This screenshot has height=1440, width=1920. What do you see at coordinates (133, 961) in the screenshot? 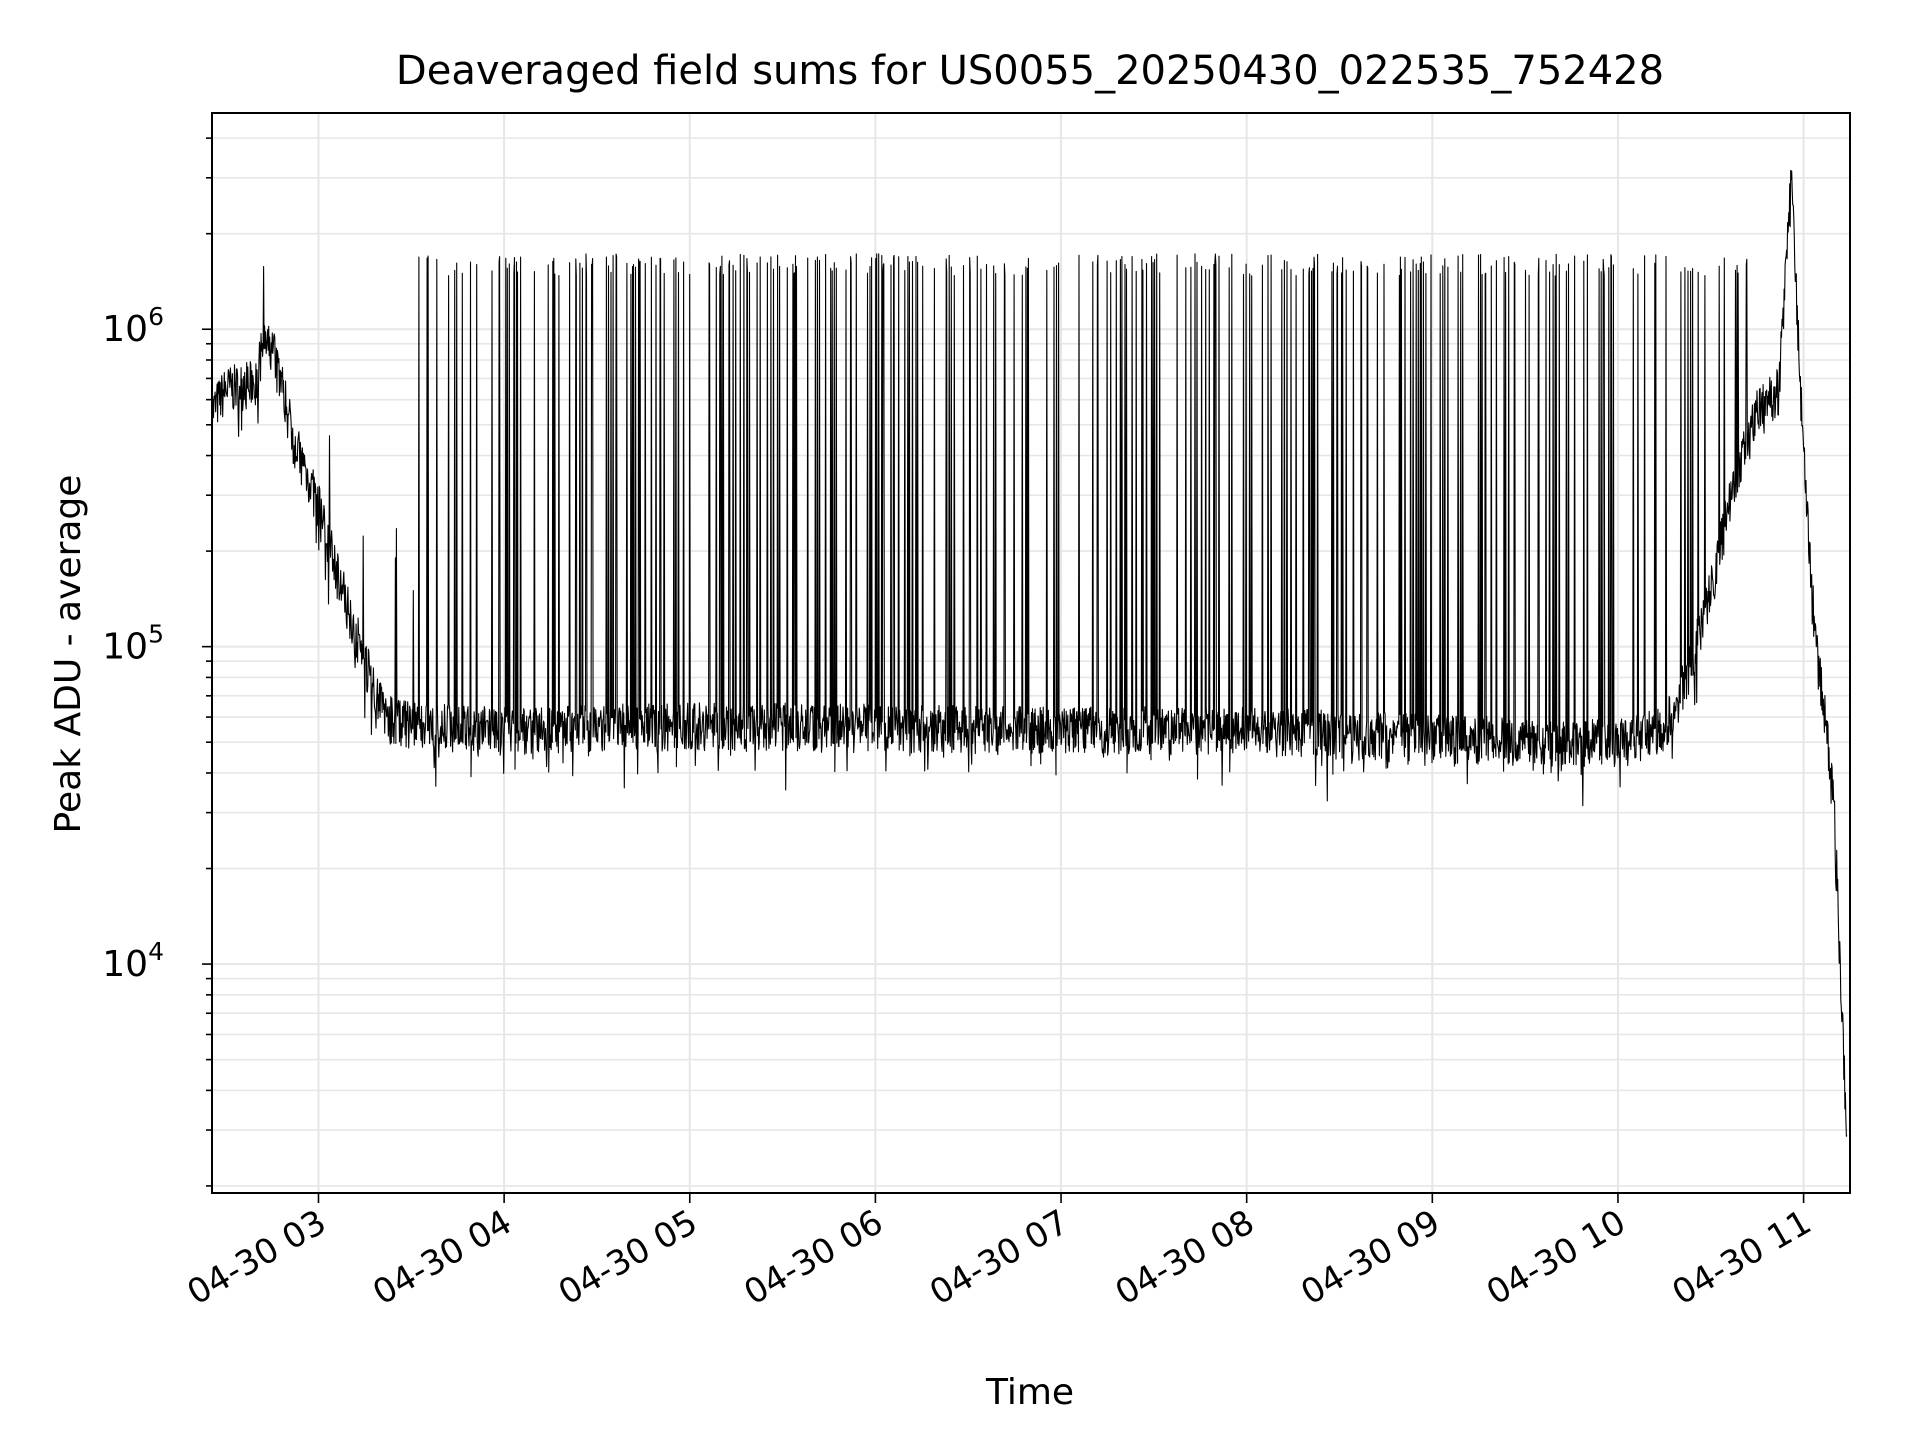
I see `y-tick-label: 10⁴` at bounding box center [133, 961].